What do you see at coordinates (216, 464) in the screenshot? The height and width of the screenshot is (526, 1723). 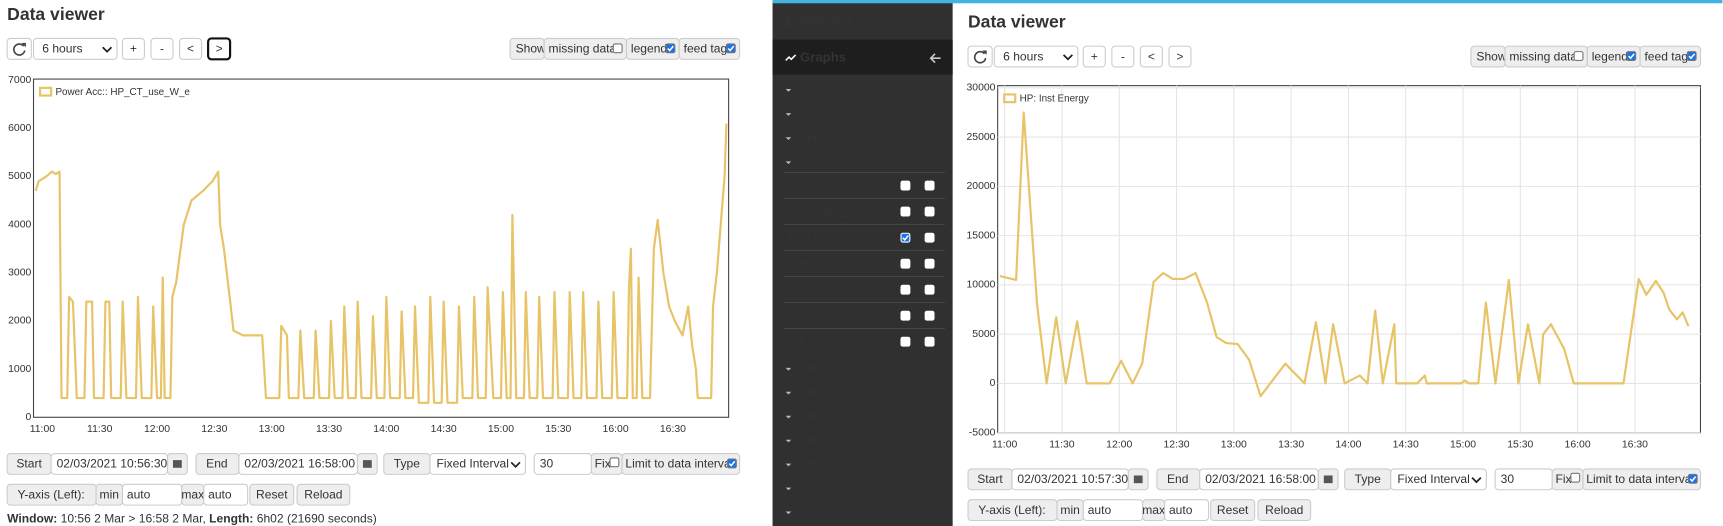 I see `end-label-text: End` at bounding box center [216, 464].